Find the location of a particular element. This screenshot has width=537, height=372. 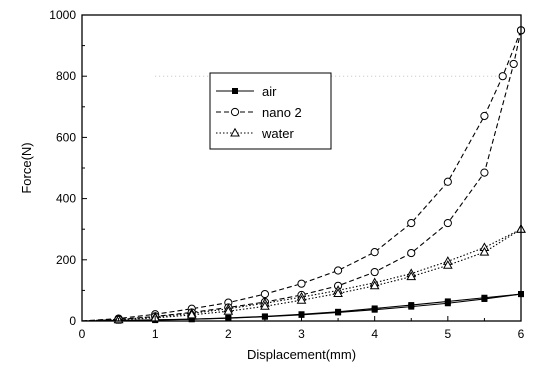

x-tick-label: 4 is located at coordinates (374, 334).